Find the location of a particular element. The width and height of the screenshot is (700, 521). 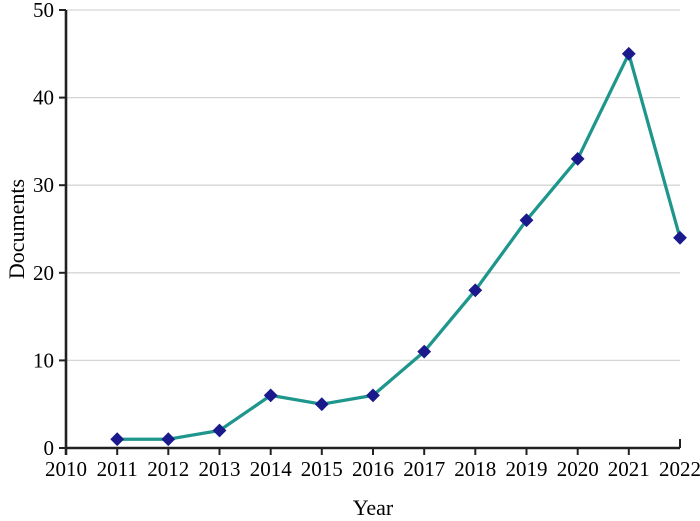

x-tick-label: 2020 is located at coordinates (578, 469).